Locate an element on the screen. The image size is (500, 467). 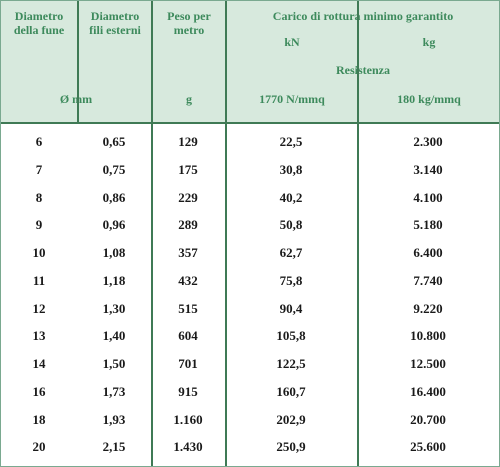
header-resistenza: Resistenza is located at coordinates (363, 70).